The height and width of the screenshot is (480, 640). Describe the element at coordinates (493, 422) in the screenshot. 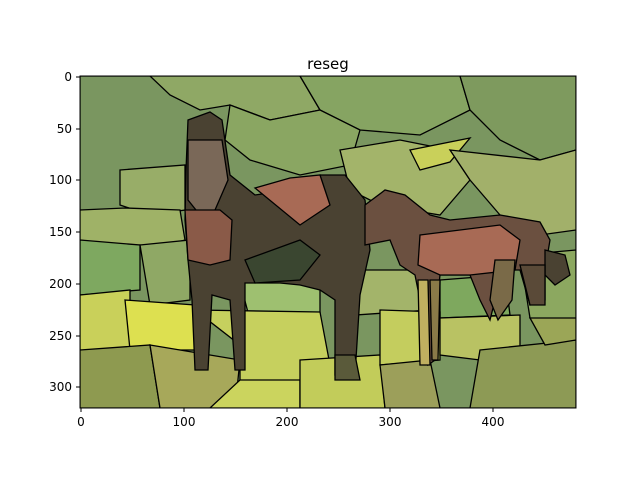

I see `x-tick-label: 400` at that location.